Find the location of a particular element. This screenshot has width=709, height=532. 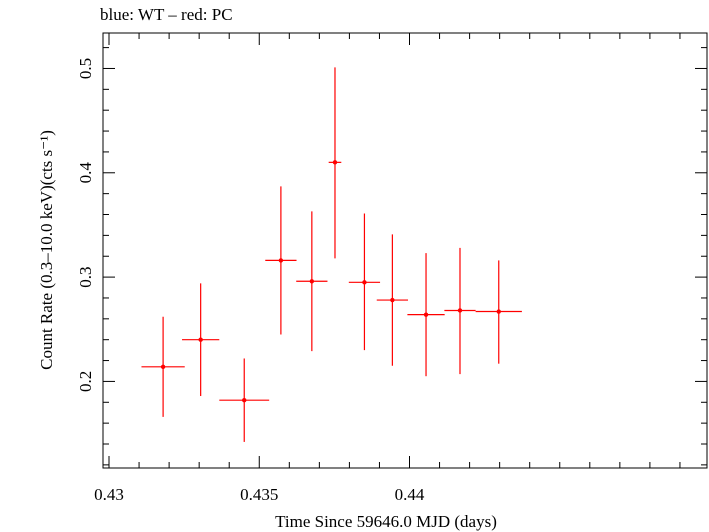

y-axis-title: Count Rate (0.3–10.0 keV)(cts s⁻¹) is located at coordinates (46, 250).